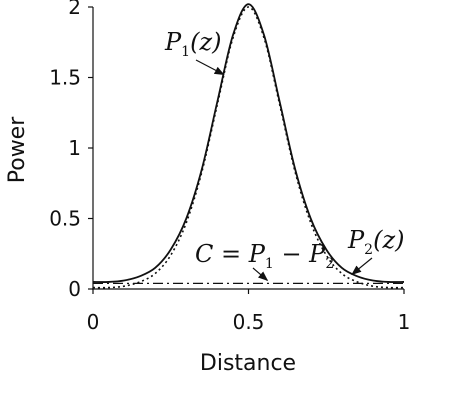 This screenshot has height=414, width=459. Describe the element at coordinates (74, 148) in the screenshot. I see `y-tick-label: 1` at that location.